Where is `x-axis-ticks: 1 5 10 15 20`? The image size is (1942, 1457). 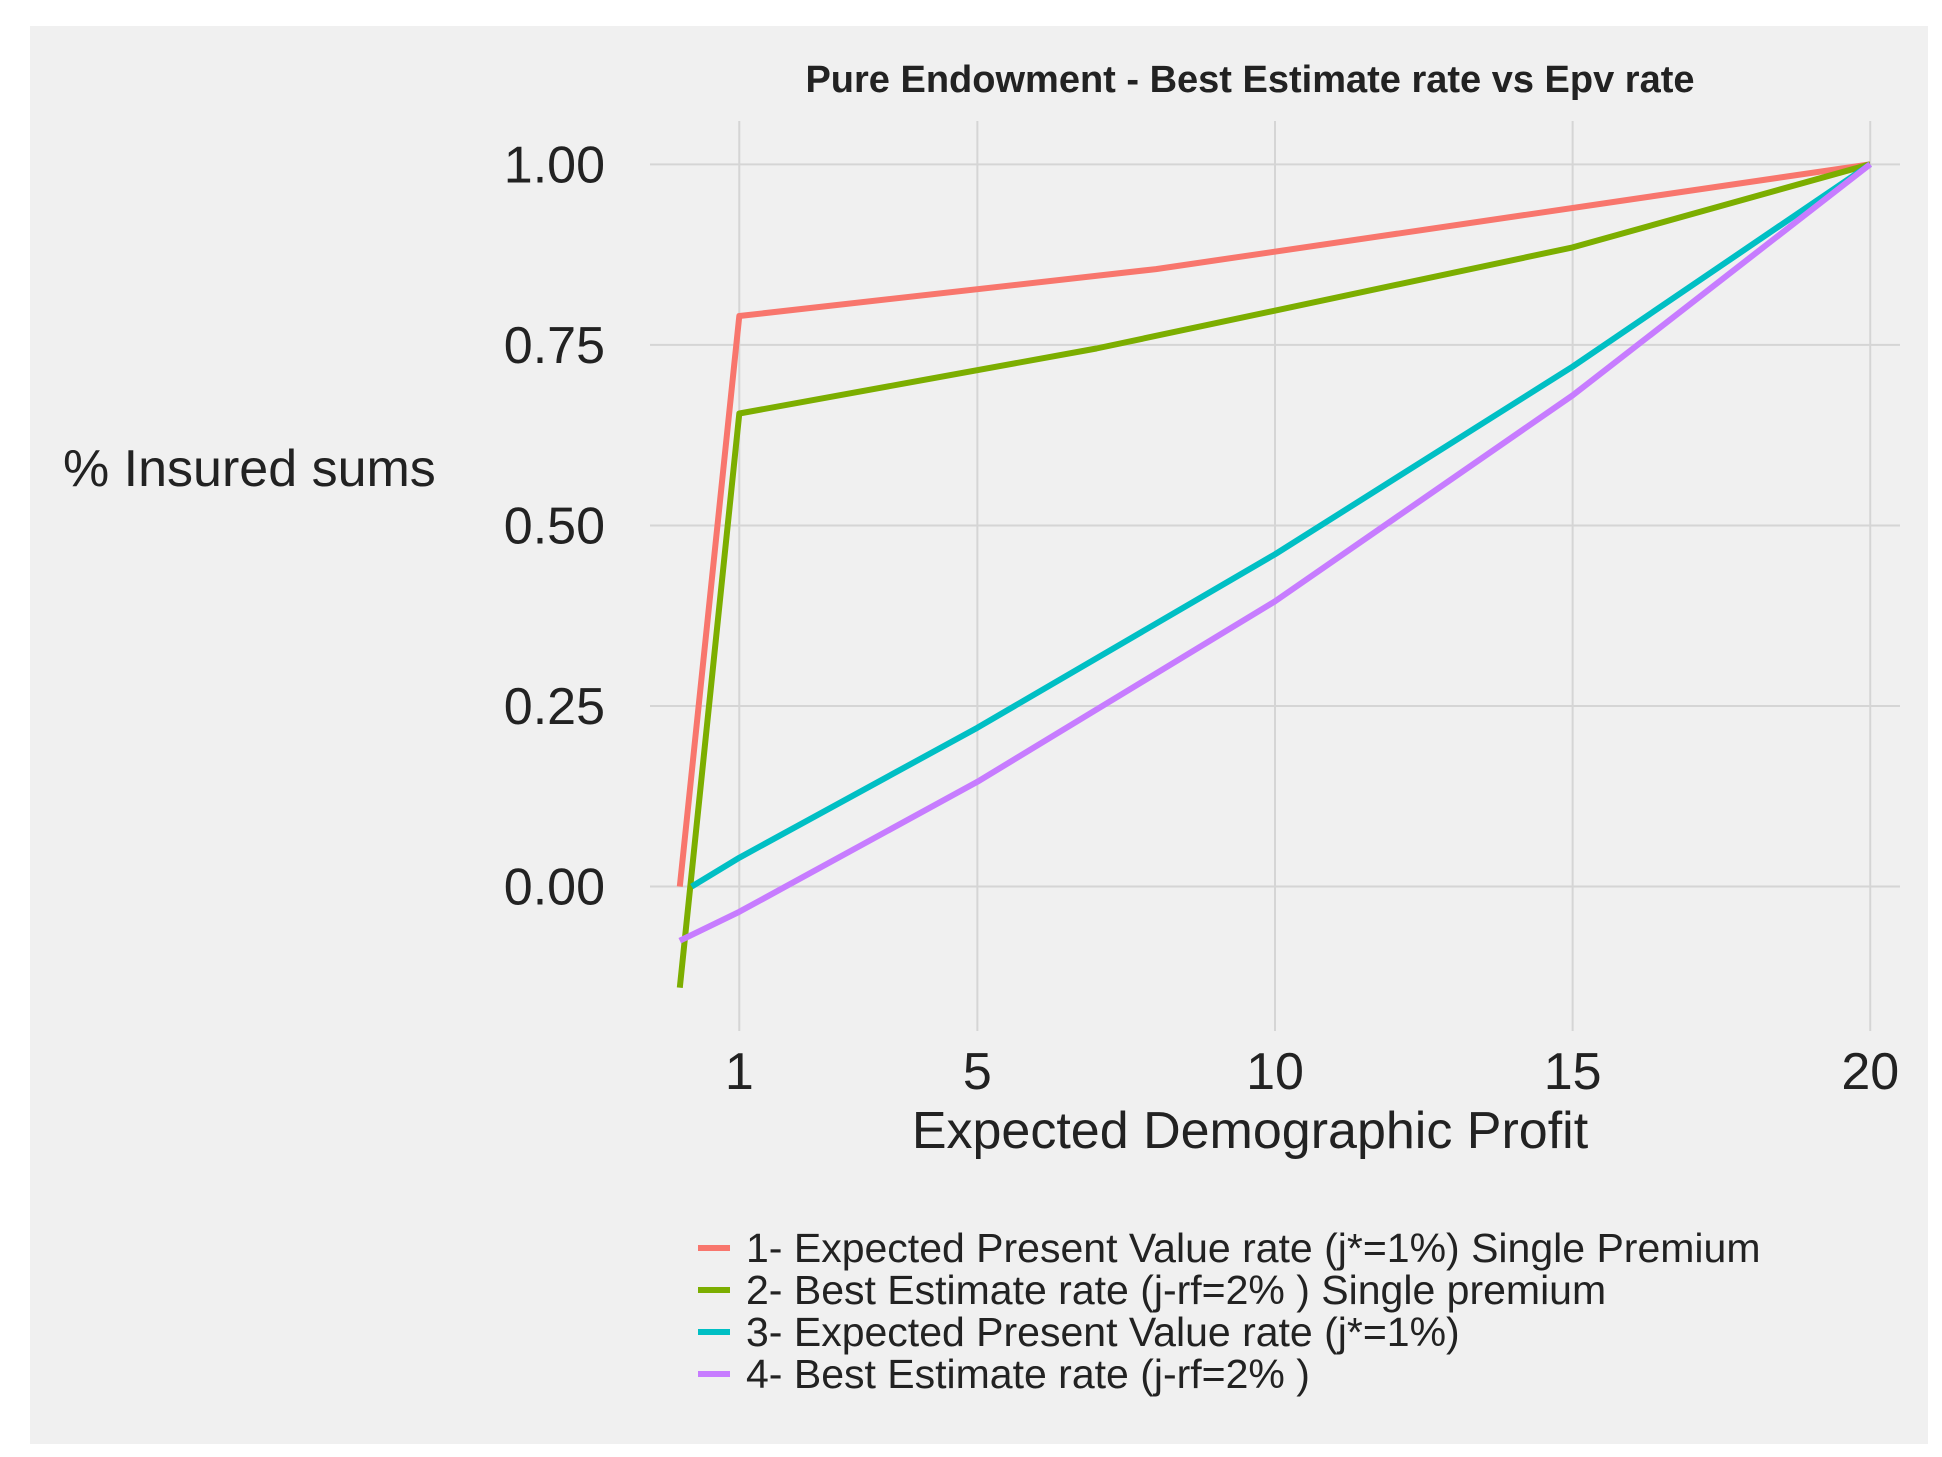
x-axis-ticks: 1 5 10 15 20 is located at coordinates (1312, 1072).